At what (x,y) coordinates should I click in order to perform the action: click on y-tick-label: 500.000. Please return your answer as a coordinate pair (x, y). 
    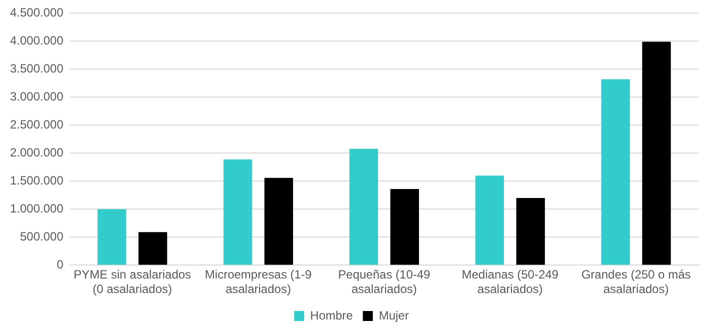
    Looking at the image, I should click on (42, 237).